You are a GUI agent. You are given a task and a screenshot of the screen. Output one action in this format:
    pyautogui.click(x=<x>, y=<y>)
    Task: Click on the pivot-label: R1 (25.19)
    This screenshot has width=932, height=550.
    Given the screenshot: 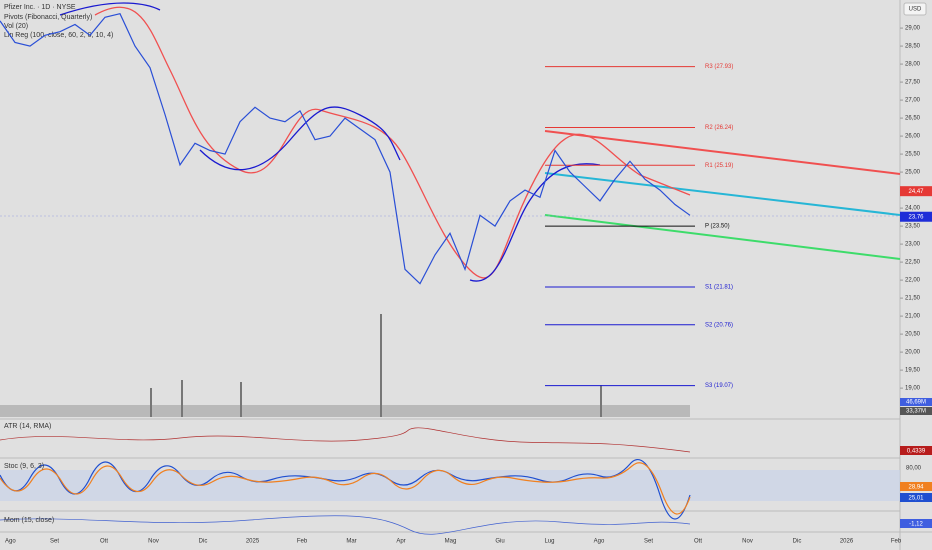 What is the action you would take?
    pyautogui.click(x=719, y=166)
    